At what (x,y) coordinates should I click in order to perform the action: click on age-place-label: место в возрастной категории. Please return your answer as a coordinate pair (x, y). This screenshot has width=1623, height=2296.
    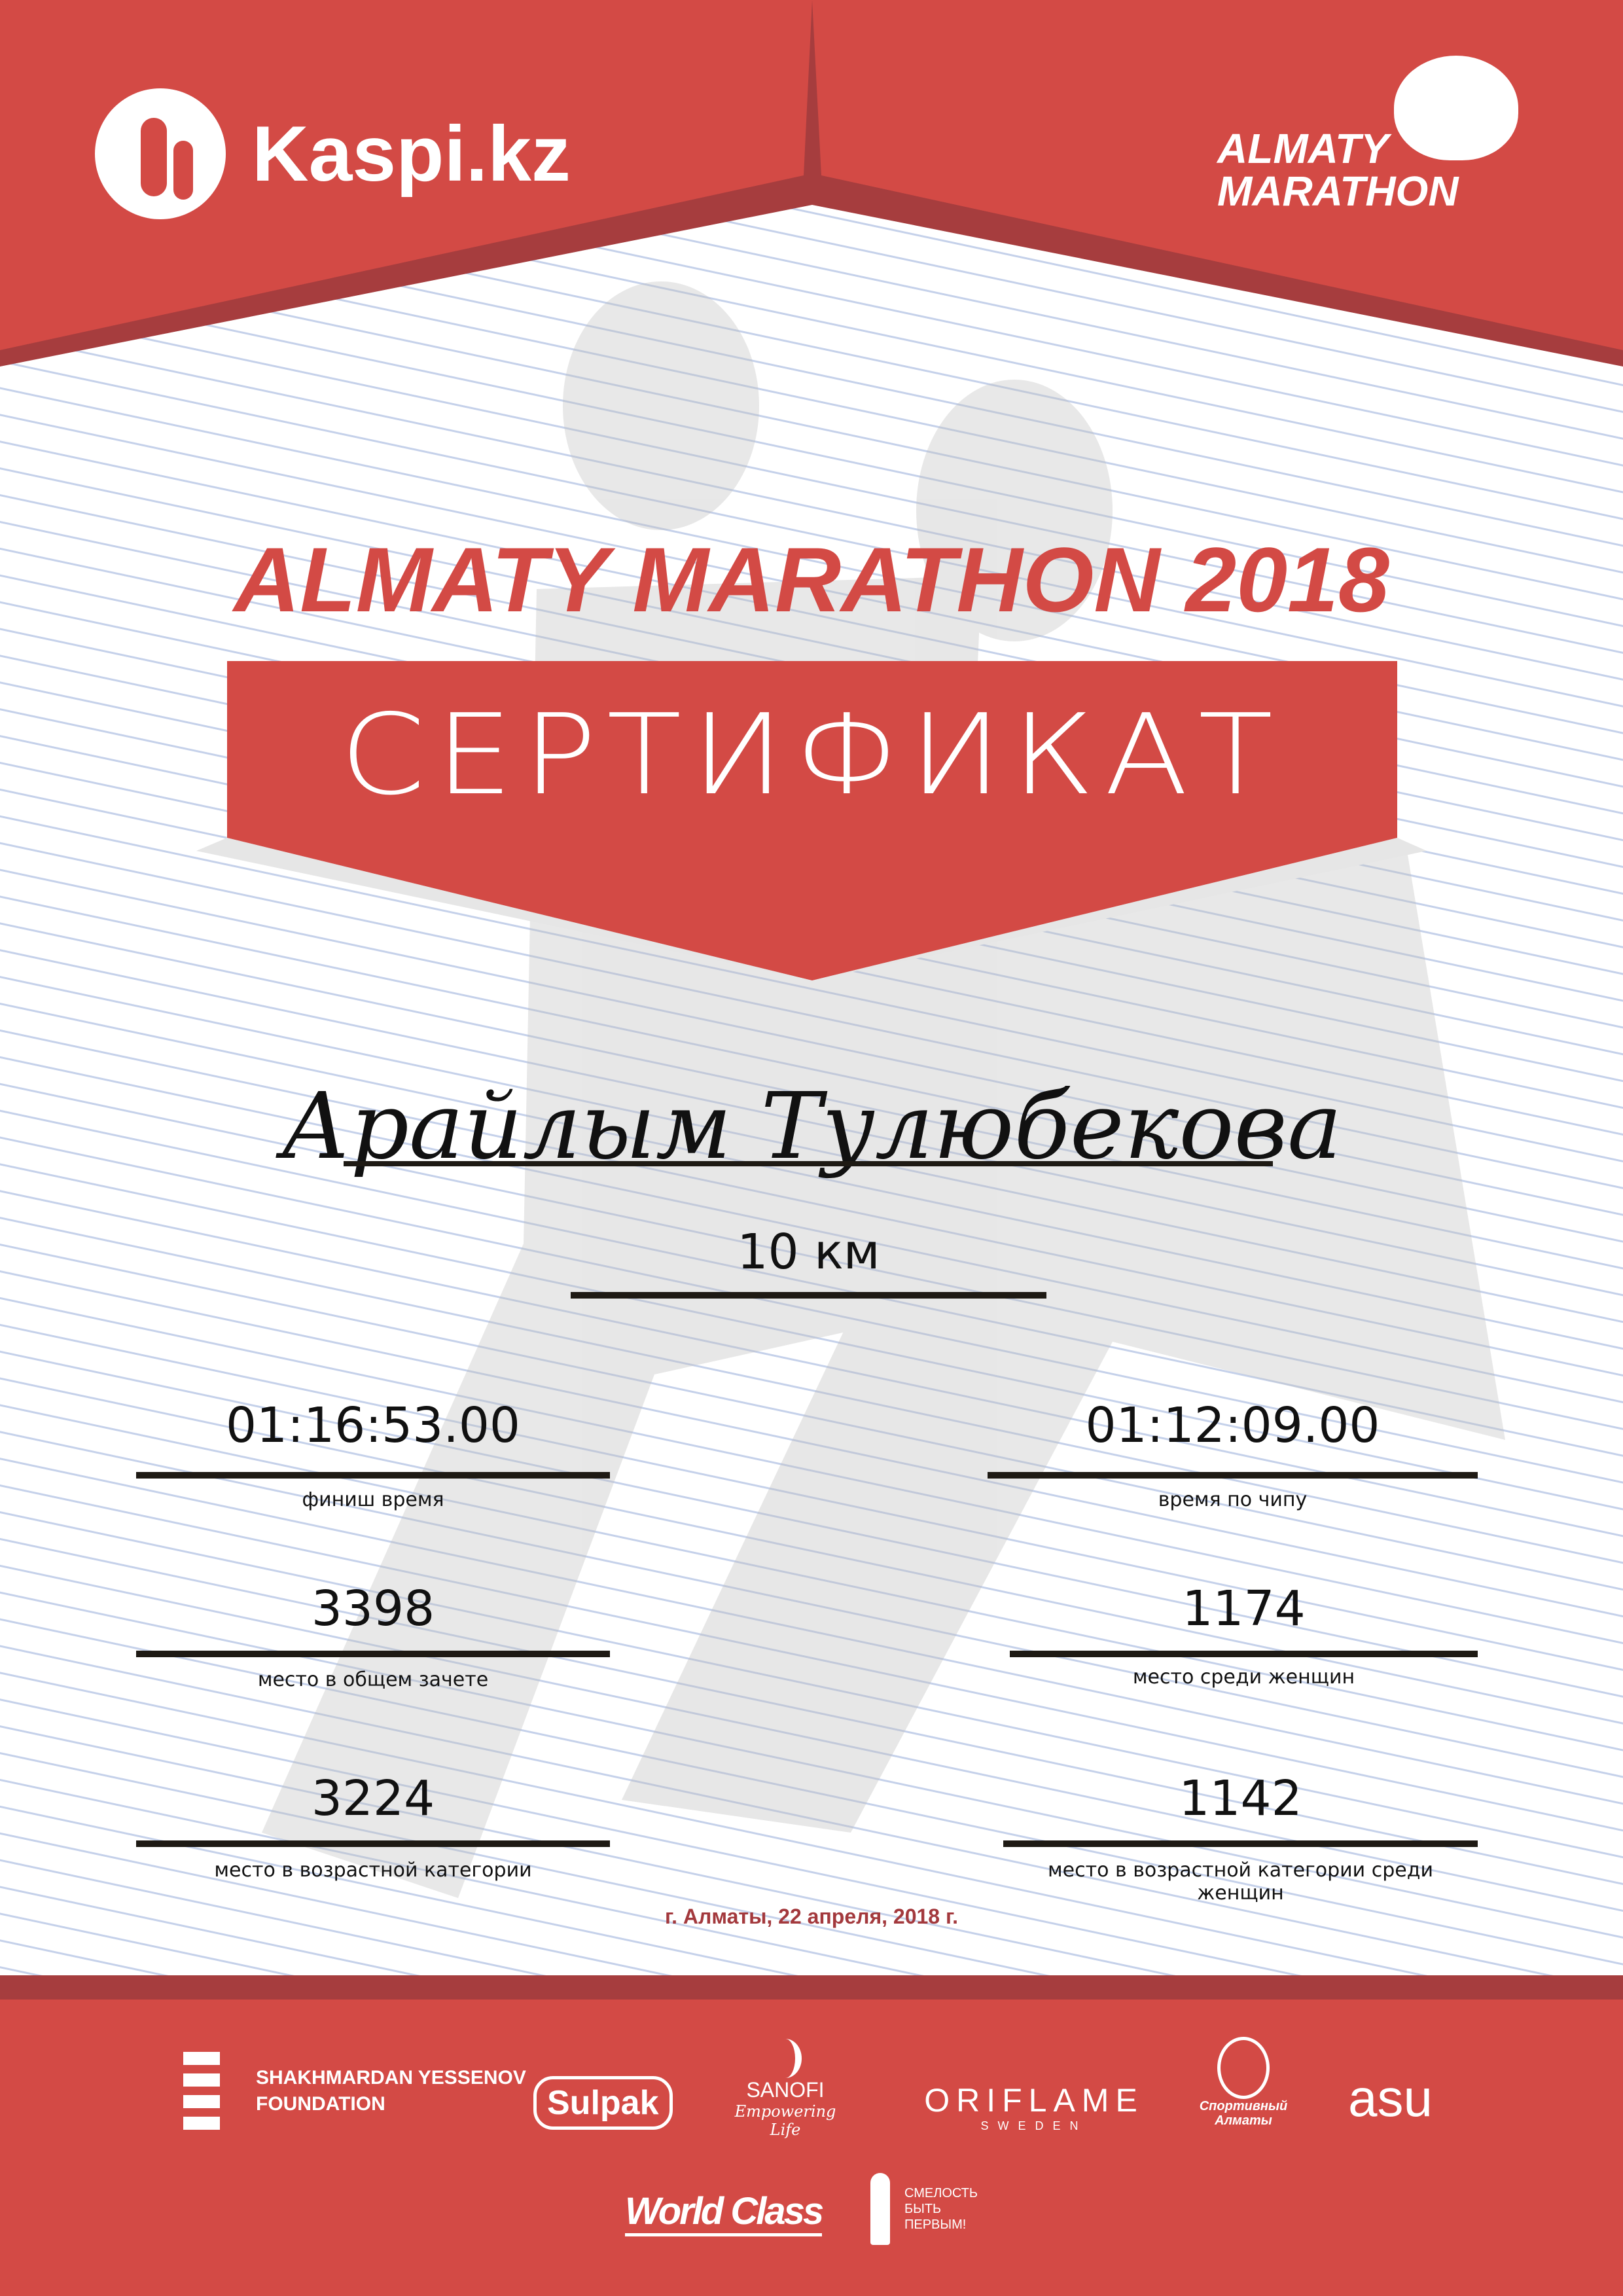
    Looking at the image, I should click on (373, 1870).